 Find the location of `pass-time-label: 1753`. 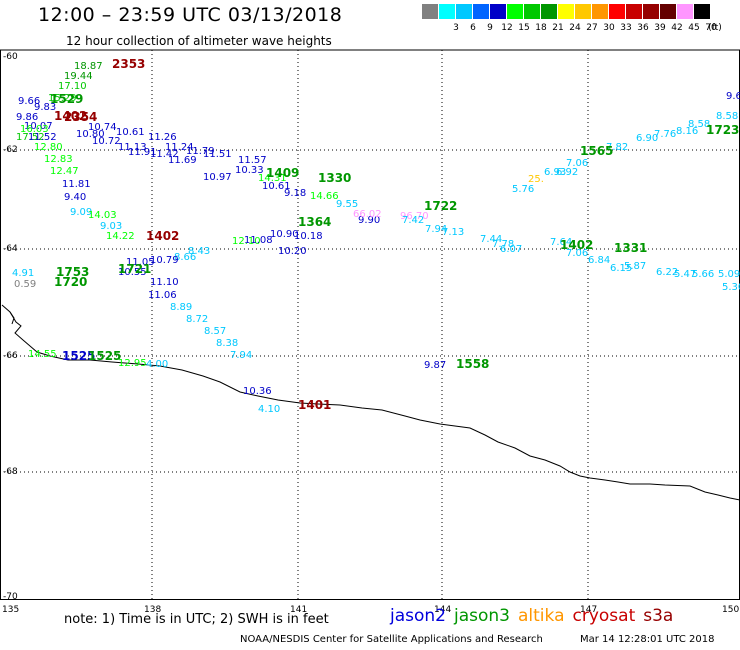

pass-time-label: 1753 is located at coordinates (73, 272).